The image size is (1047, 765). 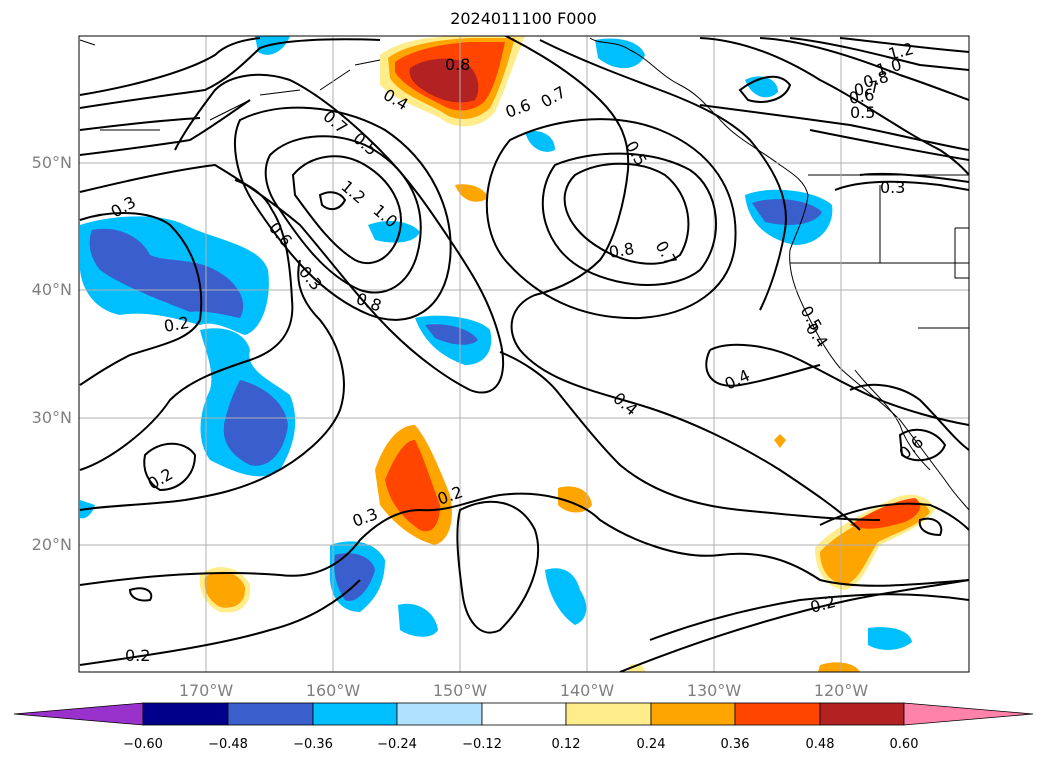 I want to click on colorbar-tick-label: 0.60, so click(x=904, y=744).